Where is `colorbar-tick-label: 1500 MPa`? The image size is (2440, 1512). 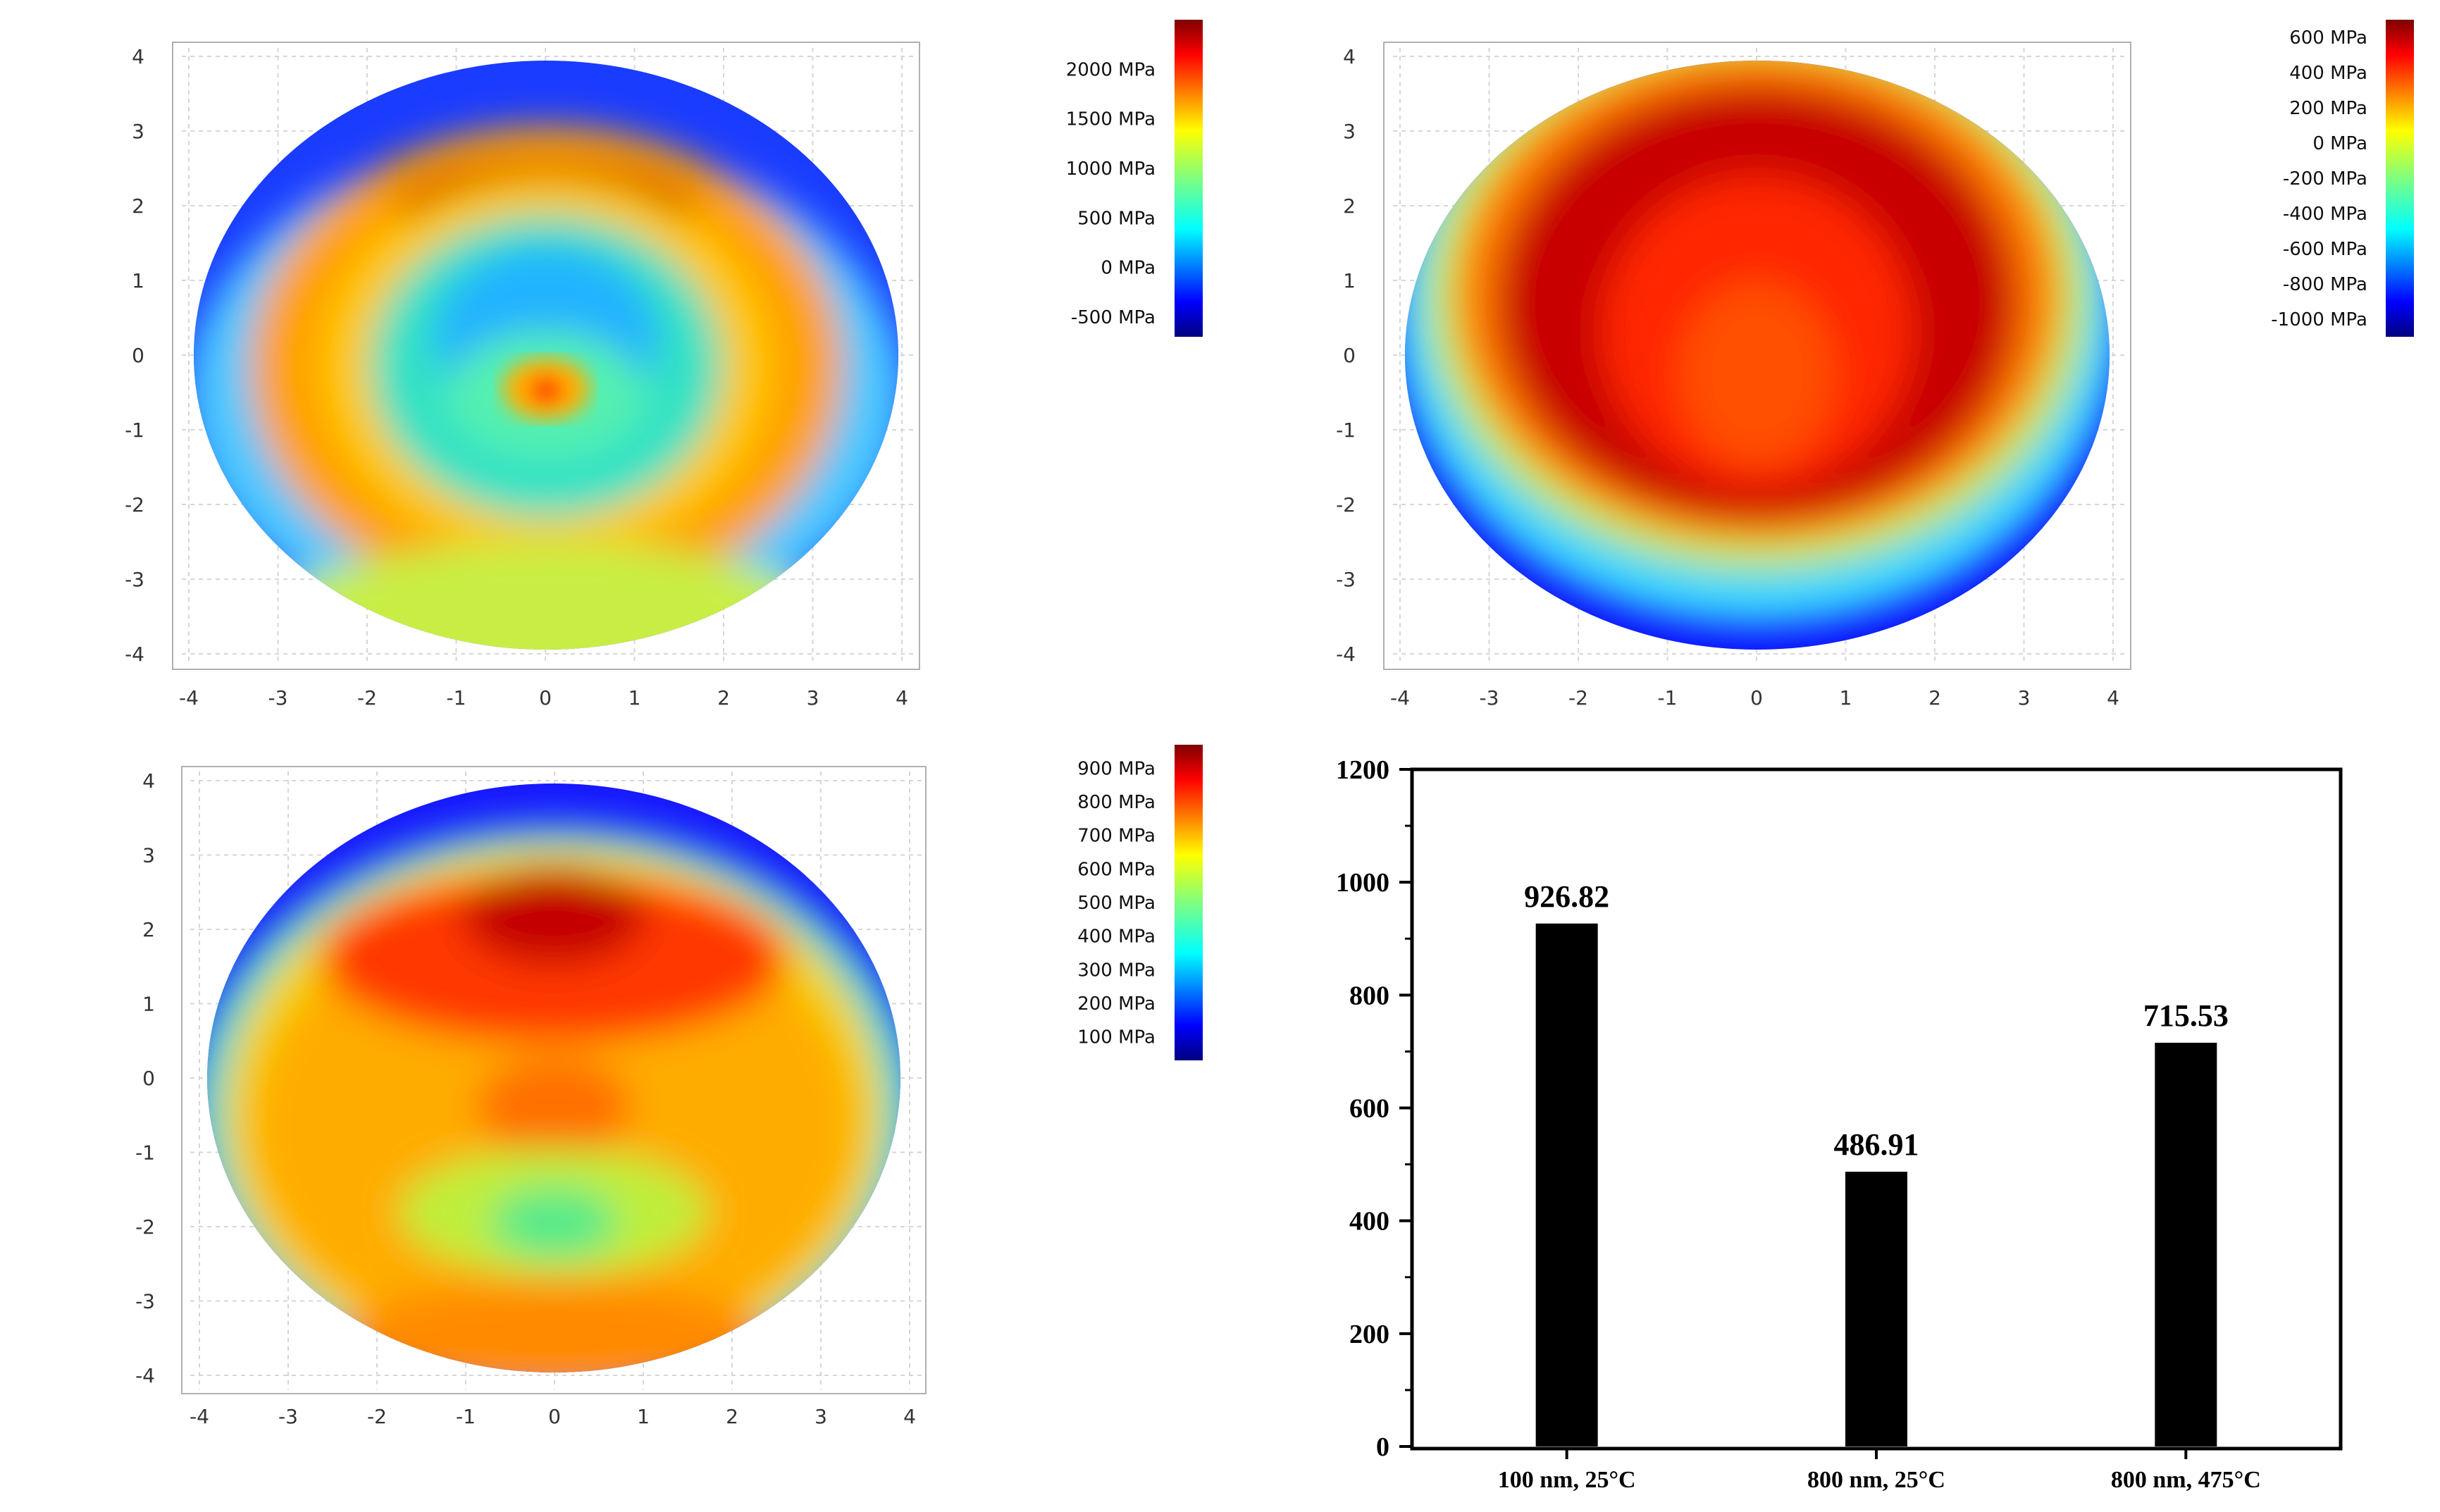
colorbar-tick-label: 1500 MPa is located at coordinates (1111, 119).